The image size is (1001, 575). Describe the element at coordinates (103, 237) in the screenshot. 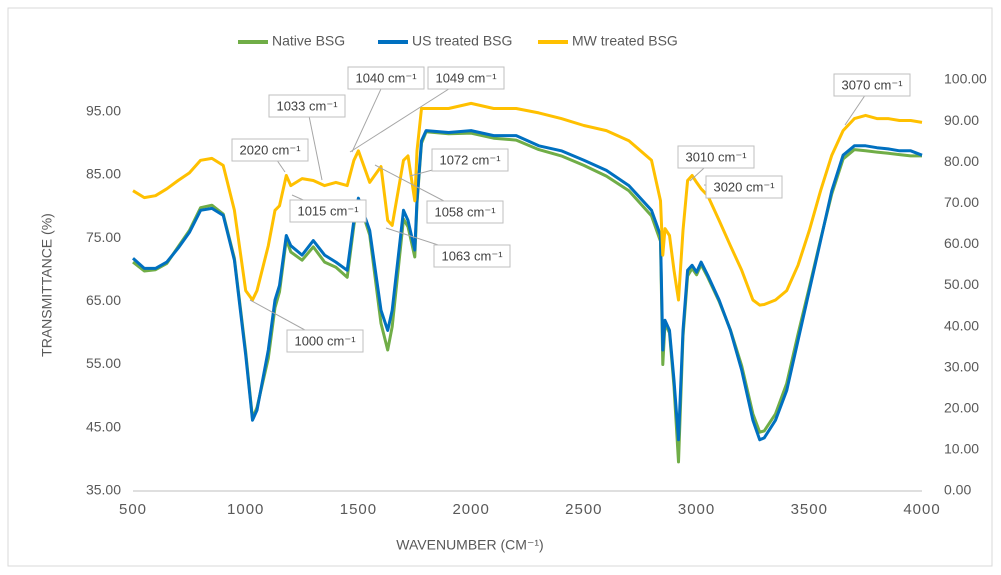

I see `y-tick-label: 75.00` at that location.